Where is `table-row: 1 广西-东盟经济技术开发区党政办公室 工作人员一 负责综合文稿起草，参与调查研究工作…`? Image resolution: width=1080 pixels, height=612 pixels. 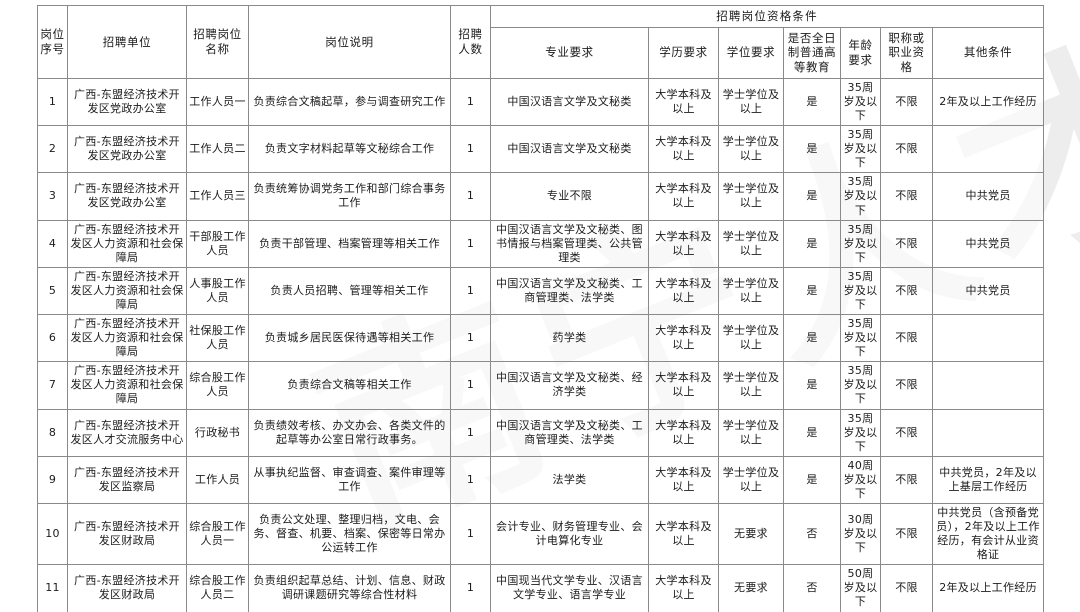
table-row: 1 广西-东盟经济技术开发区党政办公室 工作人员一 负责综合文稿起草，参与调查研究工作… is located at coordinates (541, 102).